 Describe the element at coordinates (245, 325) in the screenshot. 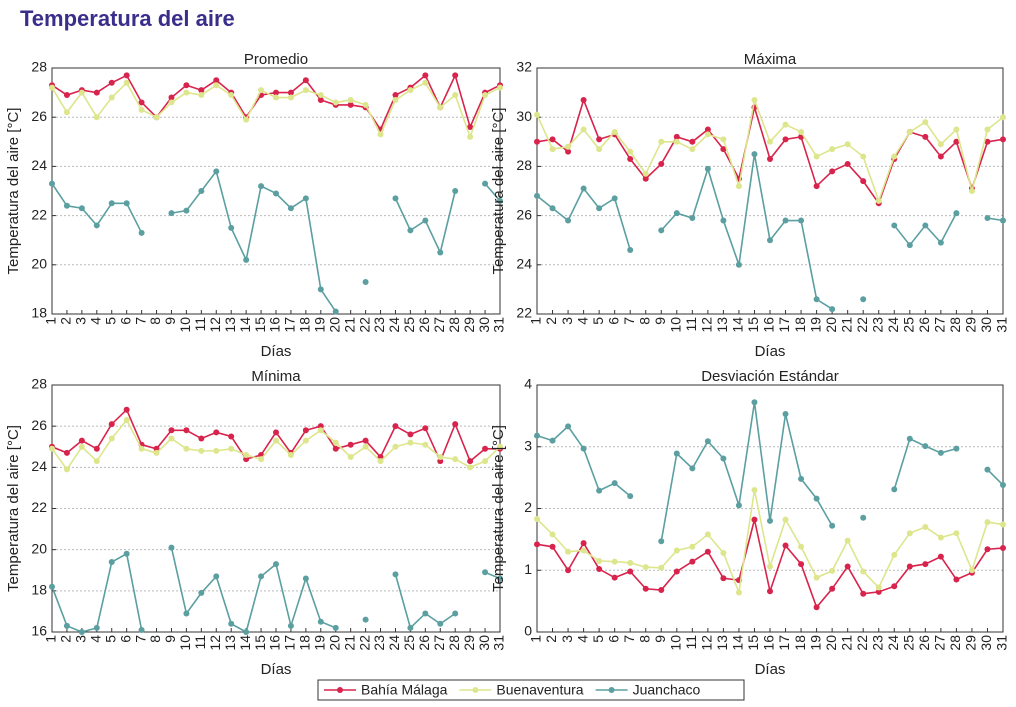

I see `x-tick-label: 14` at that location.